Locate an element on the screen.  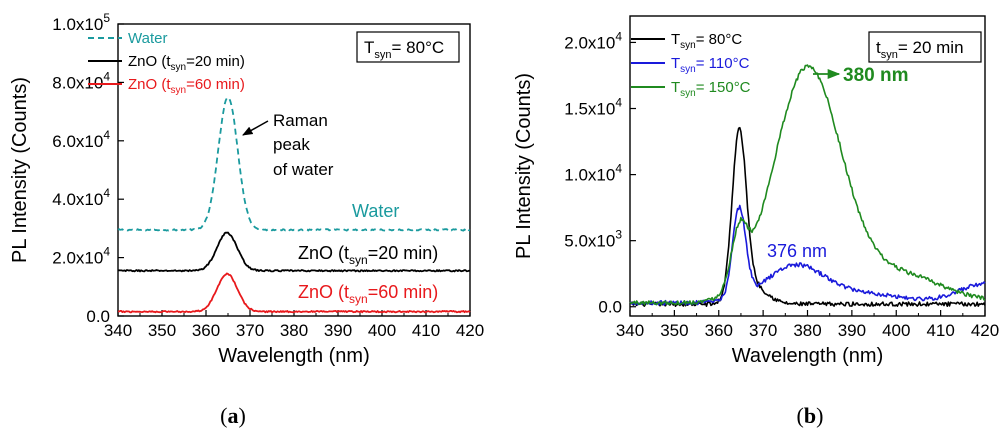
b-x-tick-label: 370 is located at coordinates (763, 330).